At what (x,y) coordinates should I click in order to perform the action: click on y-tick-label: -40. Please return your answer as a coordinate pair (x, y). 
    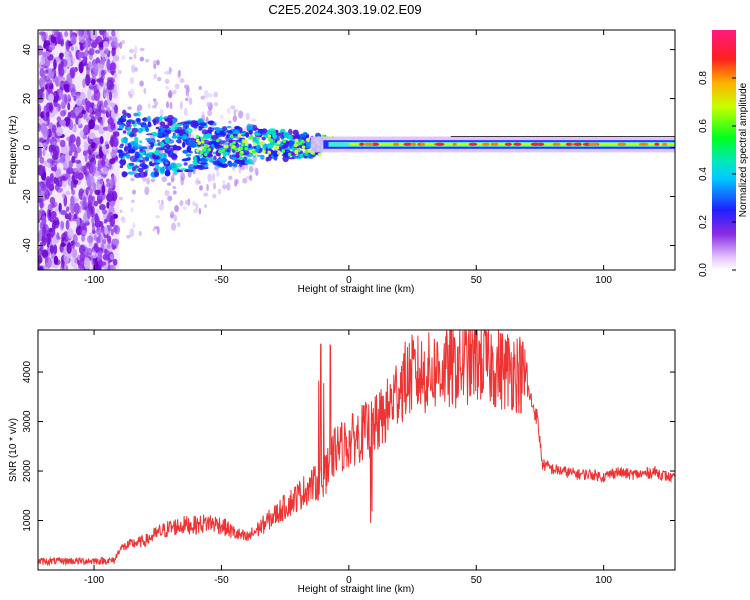
    Looking at the image, I should click on (27, 245).